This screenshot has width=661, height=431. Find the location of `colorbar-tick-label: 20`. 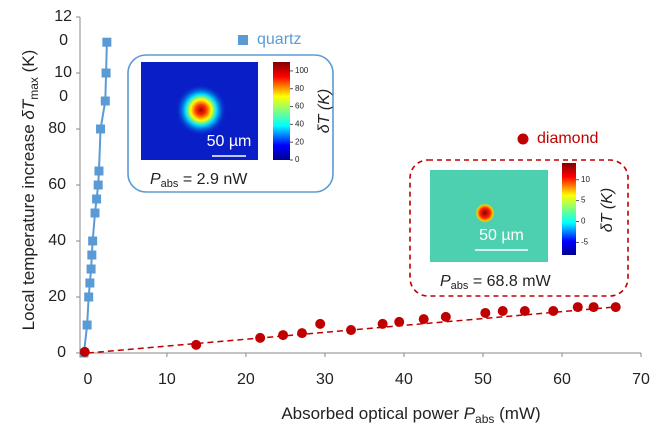

colorbar-tick-label: 20 is located at coordinates (299, 141).